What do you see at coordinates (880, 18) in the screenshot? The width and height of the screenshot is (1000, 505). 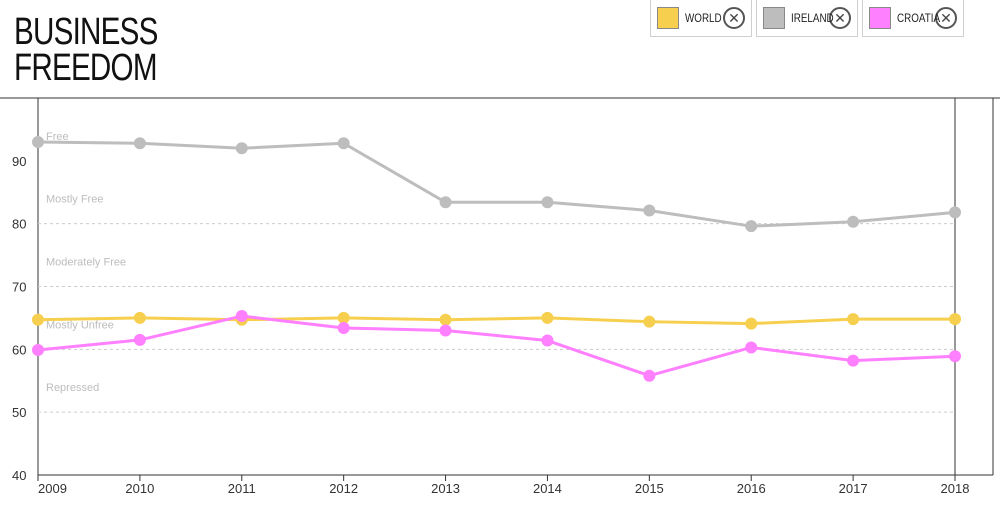 I see `legend-swatch-croatia` at bounding box center [880, 18].